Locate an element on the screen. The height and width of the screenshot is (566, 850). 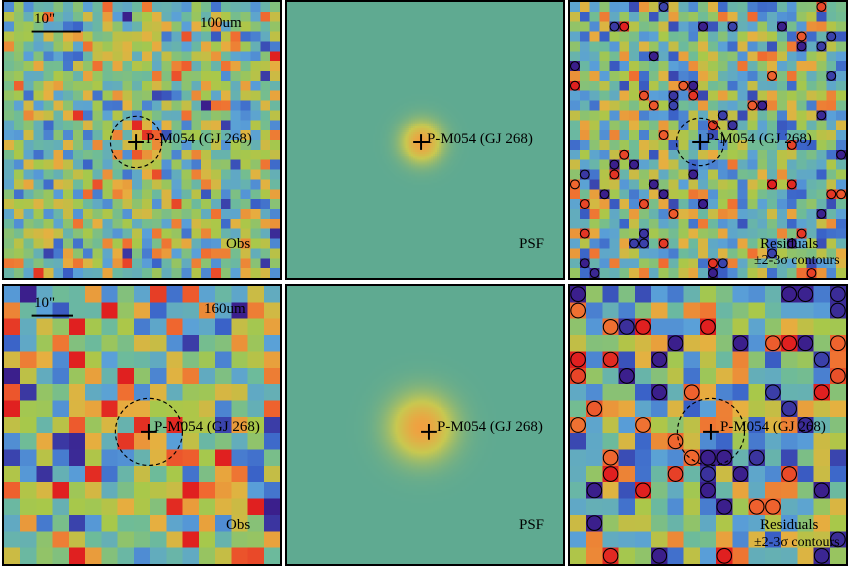
panel-tag: PSF is located at coordinates (532, 525).